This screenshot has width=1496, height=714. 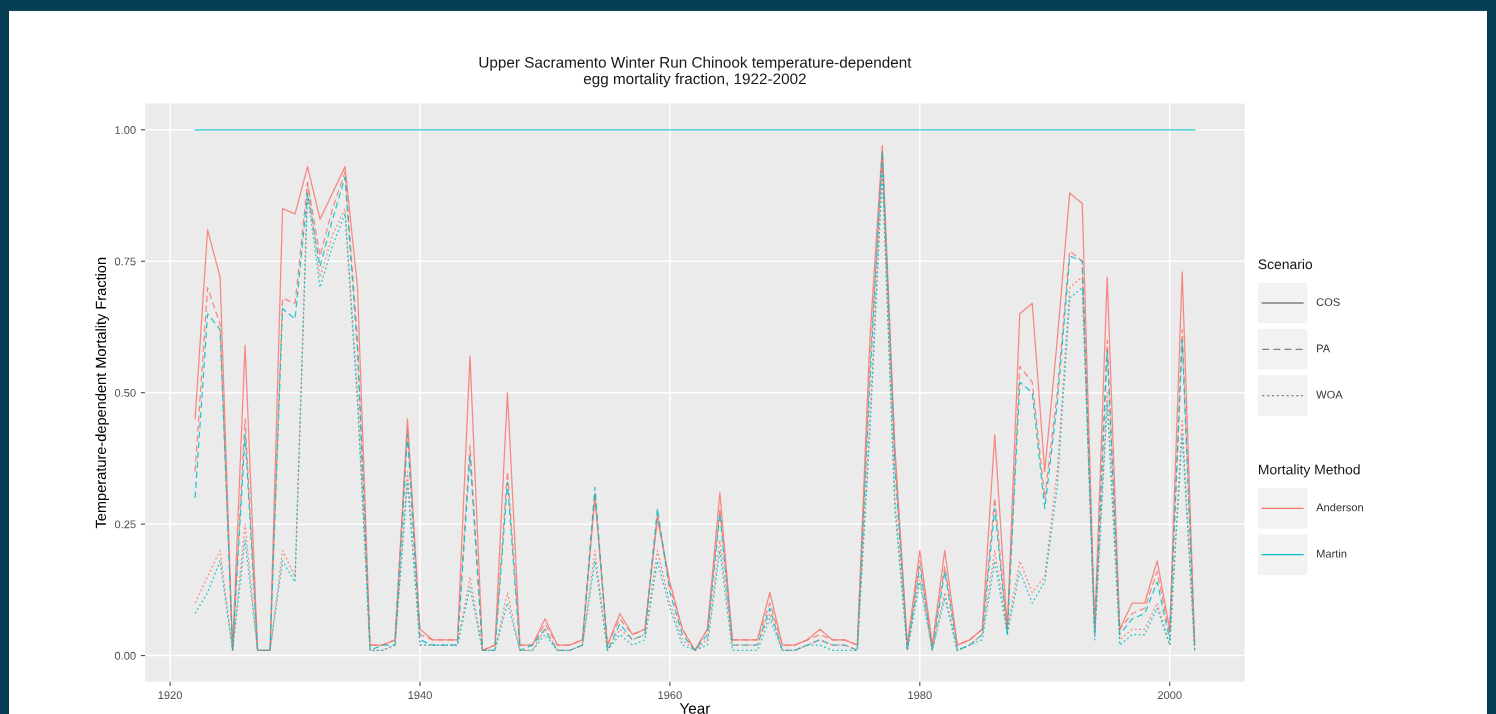 What do you see at coordinates (670, 695) in the screenshot?
I see `x-tick-label: 1960` at bounding box center [670, 695].